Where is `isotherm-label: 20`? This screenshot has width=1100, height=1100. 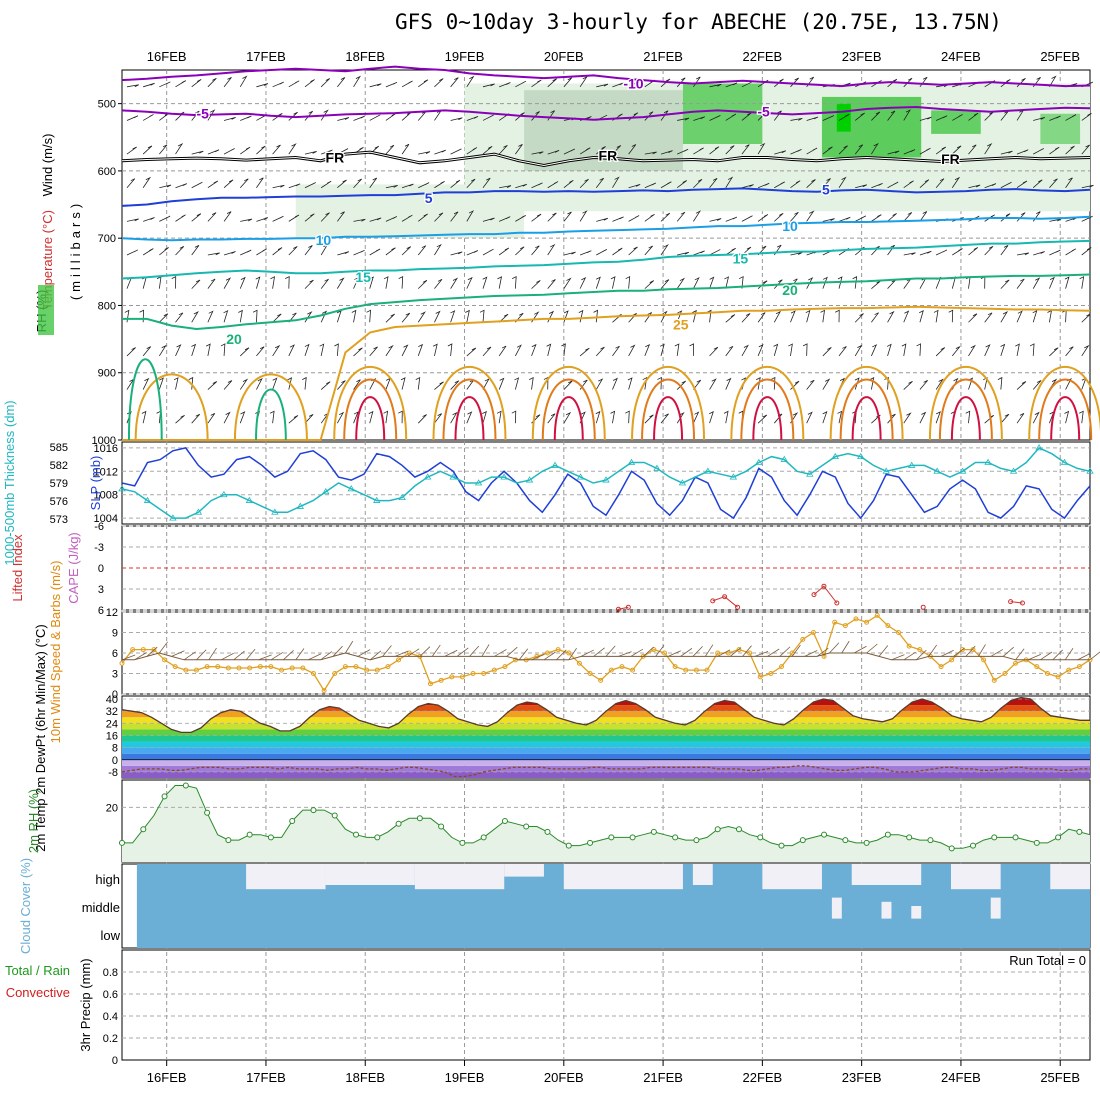
isotherm-label: 20 is located at coordinates (790, 290).